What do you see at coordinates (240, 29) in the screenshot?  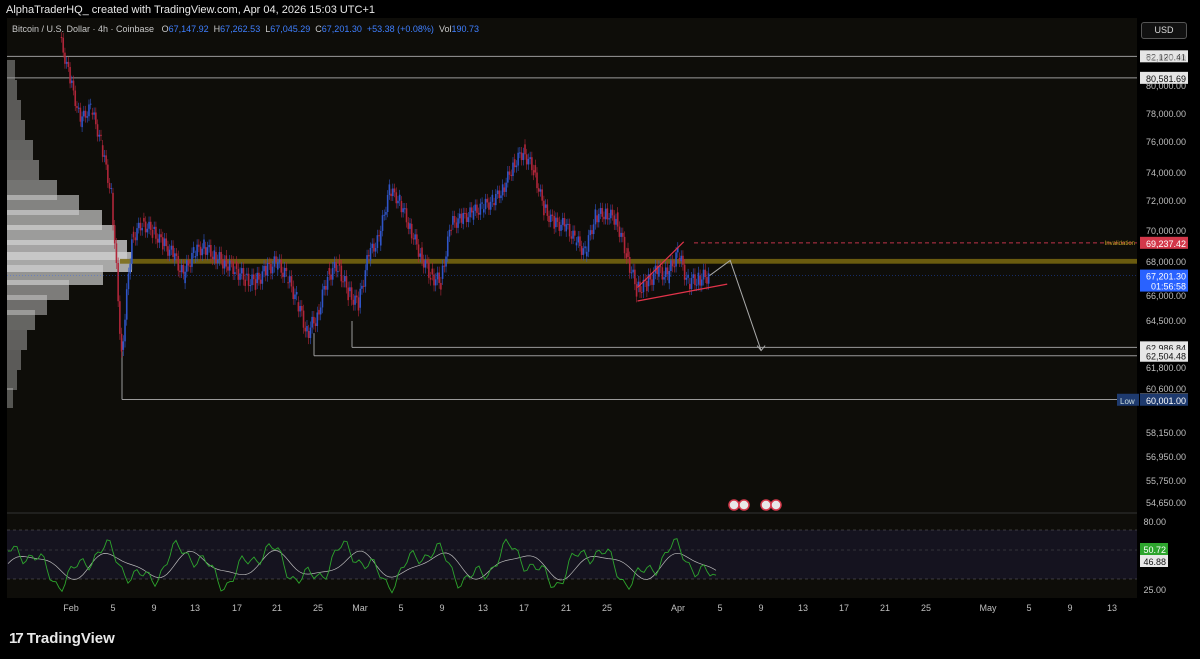 I see `high-value: 67,262.53` at bounding box center [240, 29].